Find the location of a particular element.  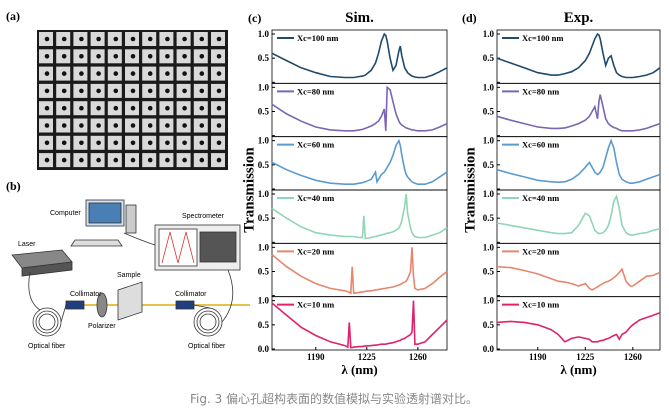

setup-diagram is located at coordinates (130, 268).